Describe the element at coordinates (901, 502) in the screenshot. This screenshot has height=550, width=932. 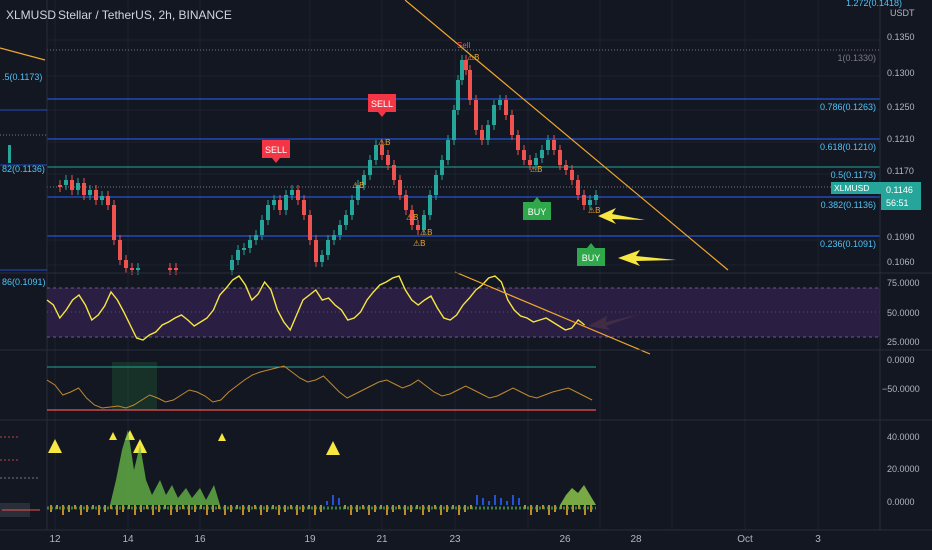
I see `vol-tick: 0.0000` at that location.